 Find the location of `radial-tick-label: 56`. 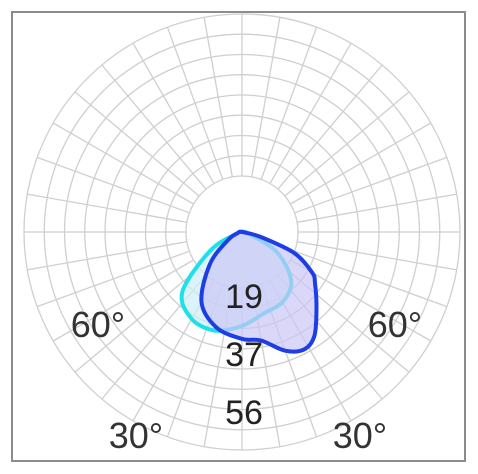

radial-tick-label: 56 is located at coordinates (244, 413).